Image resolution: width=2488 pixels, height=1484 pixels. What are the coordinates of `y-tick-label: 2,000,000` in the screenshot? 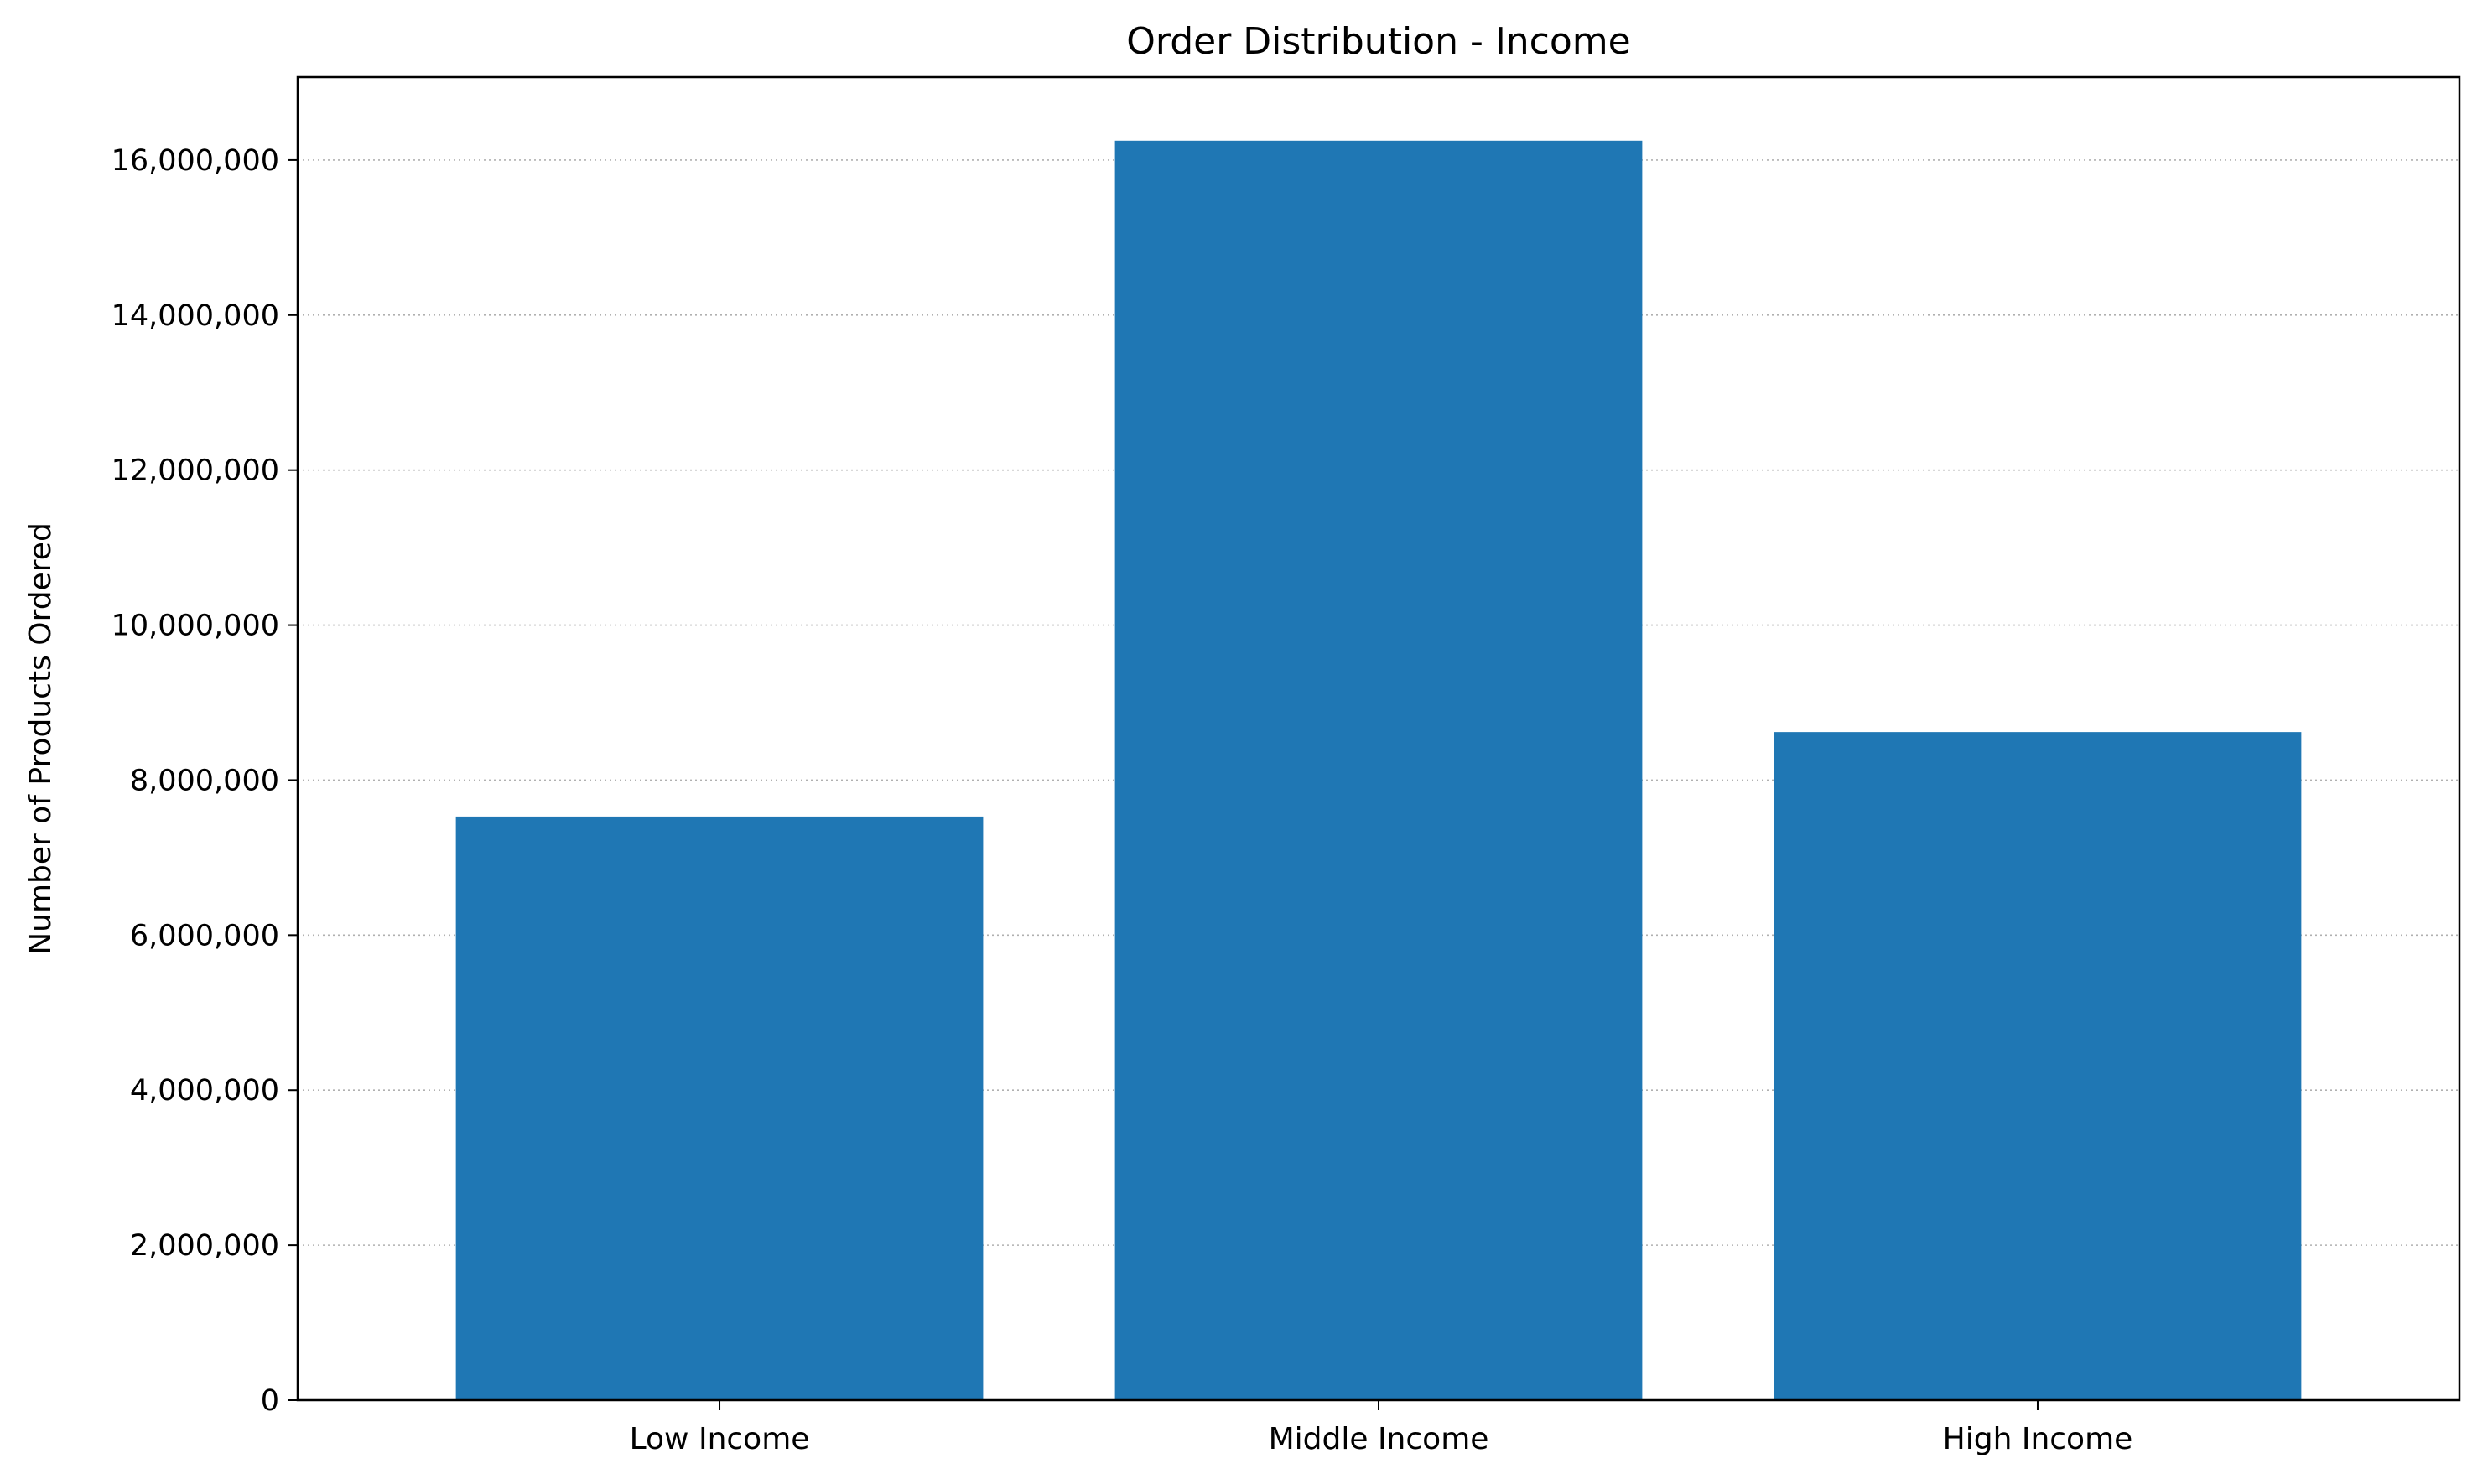 It's located at (204, 1246).